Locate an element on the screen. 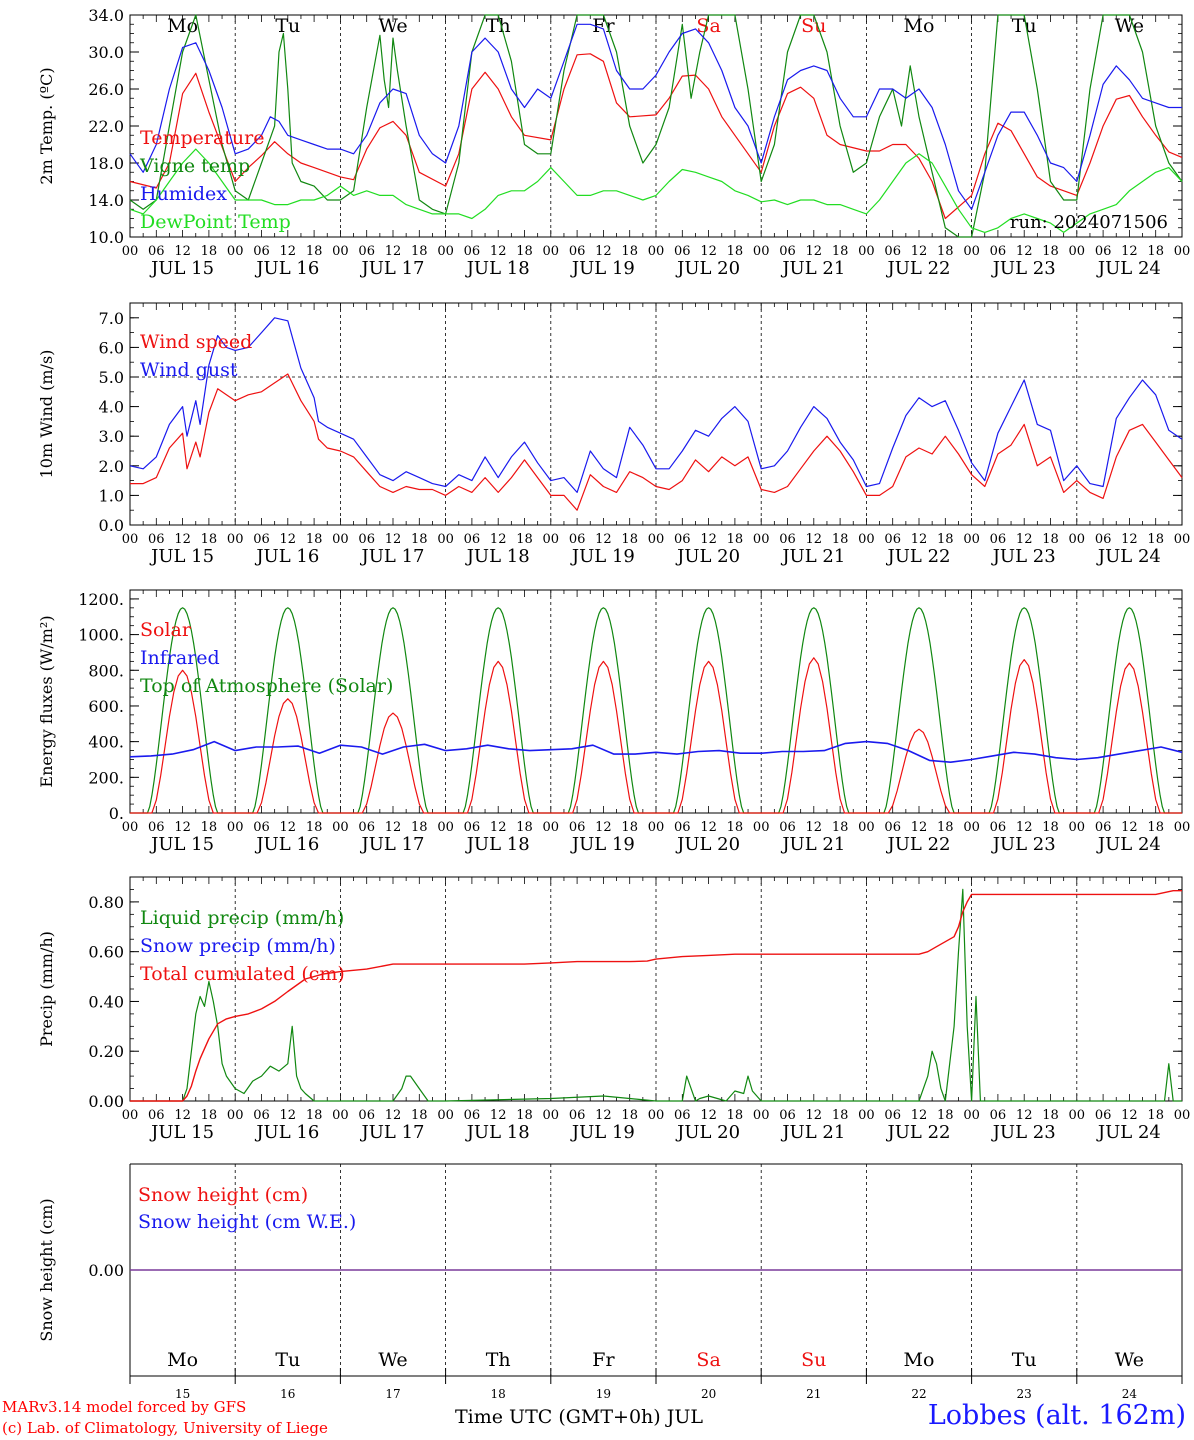 The width and height of the screenshot is (1194, 1440). legend-entry: Liquid precip (mm/h) is located at coordinates (242, 918).